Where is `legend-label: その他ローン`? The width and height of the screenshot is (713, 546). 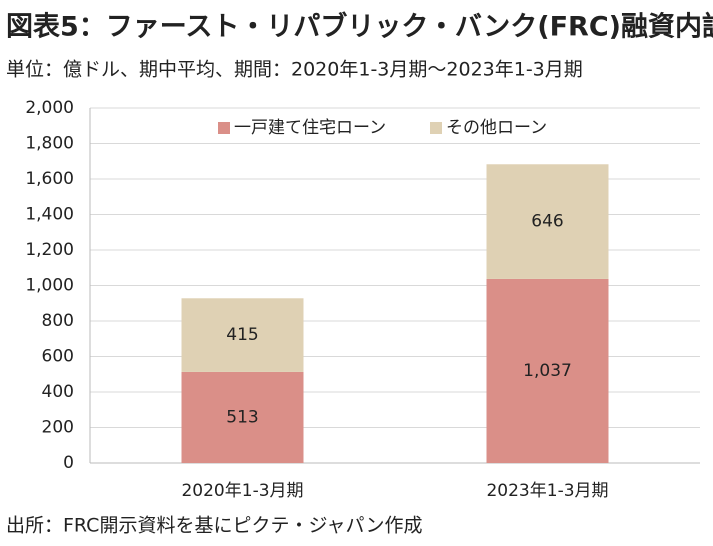 legend-label: その他ローン is located at coordinates (496, 128).